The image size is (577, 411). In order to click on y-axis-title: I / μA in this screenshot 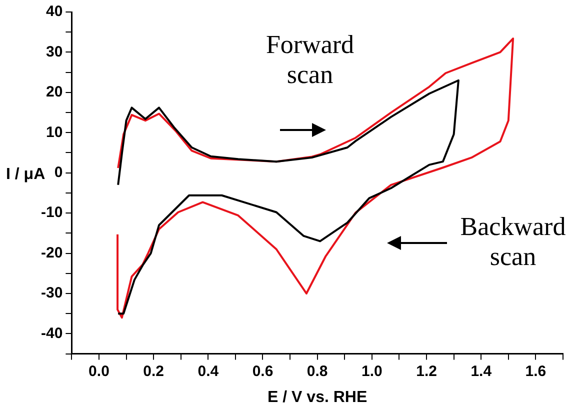, I will do `click(26, 175)`.